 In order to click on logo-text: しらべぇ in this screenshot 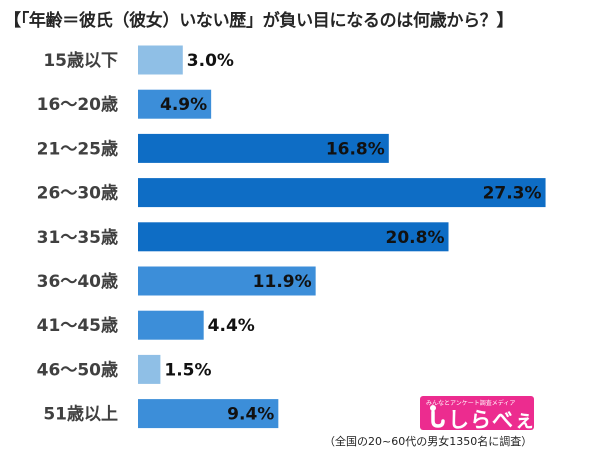, I will do `click(491, 419)`.